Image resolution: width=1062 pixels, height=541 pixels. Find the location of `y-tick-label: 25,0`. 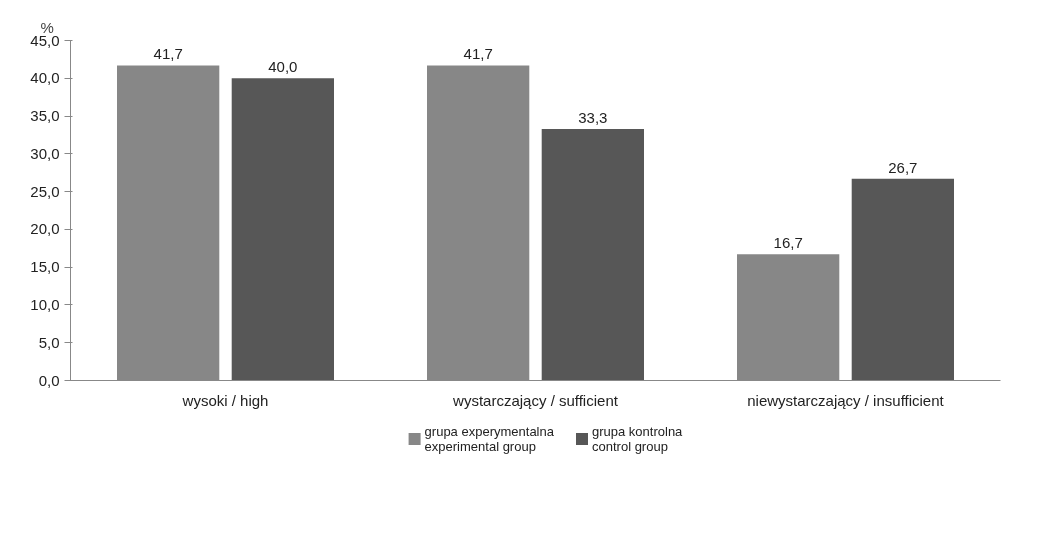

y-tick-label: 25,0 is located at coordinates (45, 191).